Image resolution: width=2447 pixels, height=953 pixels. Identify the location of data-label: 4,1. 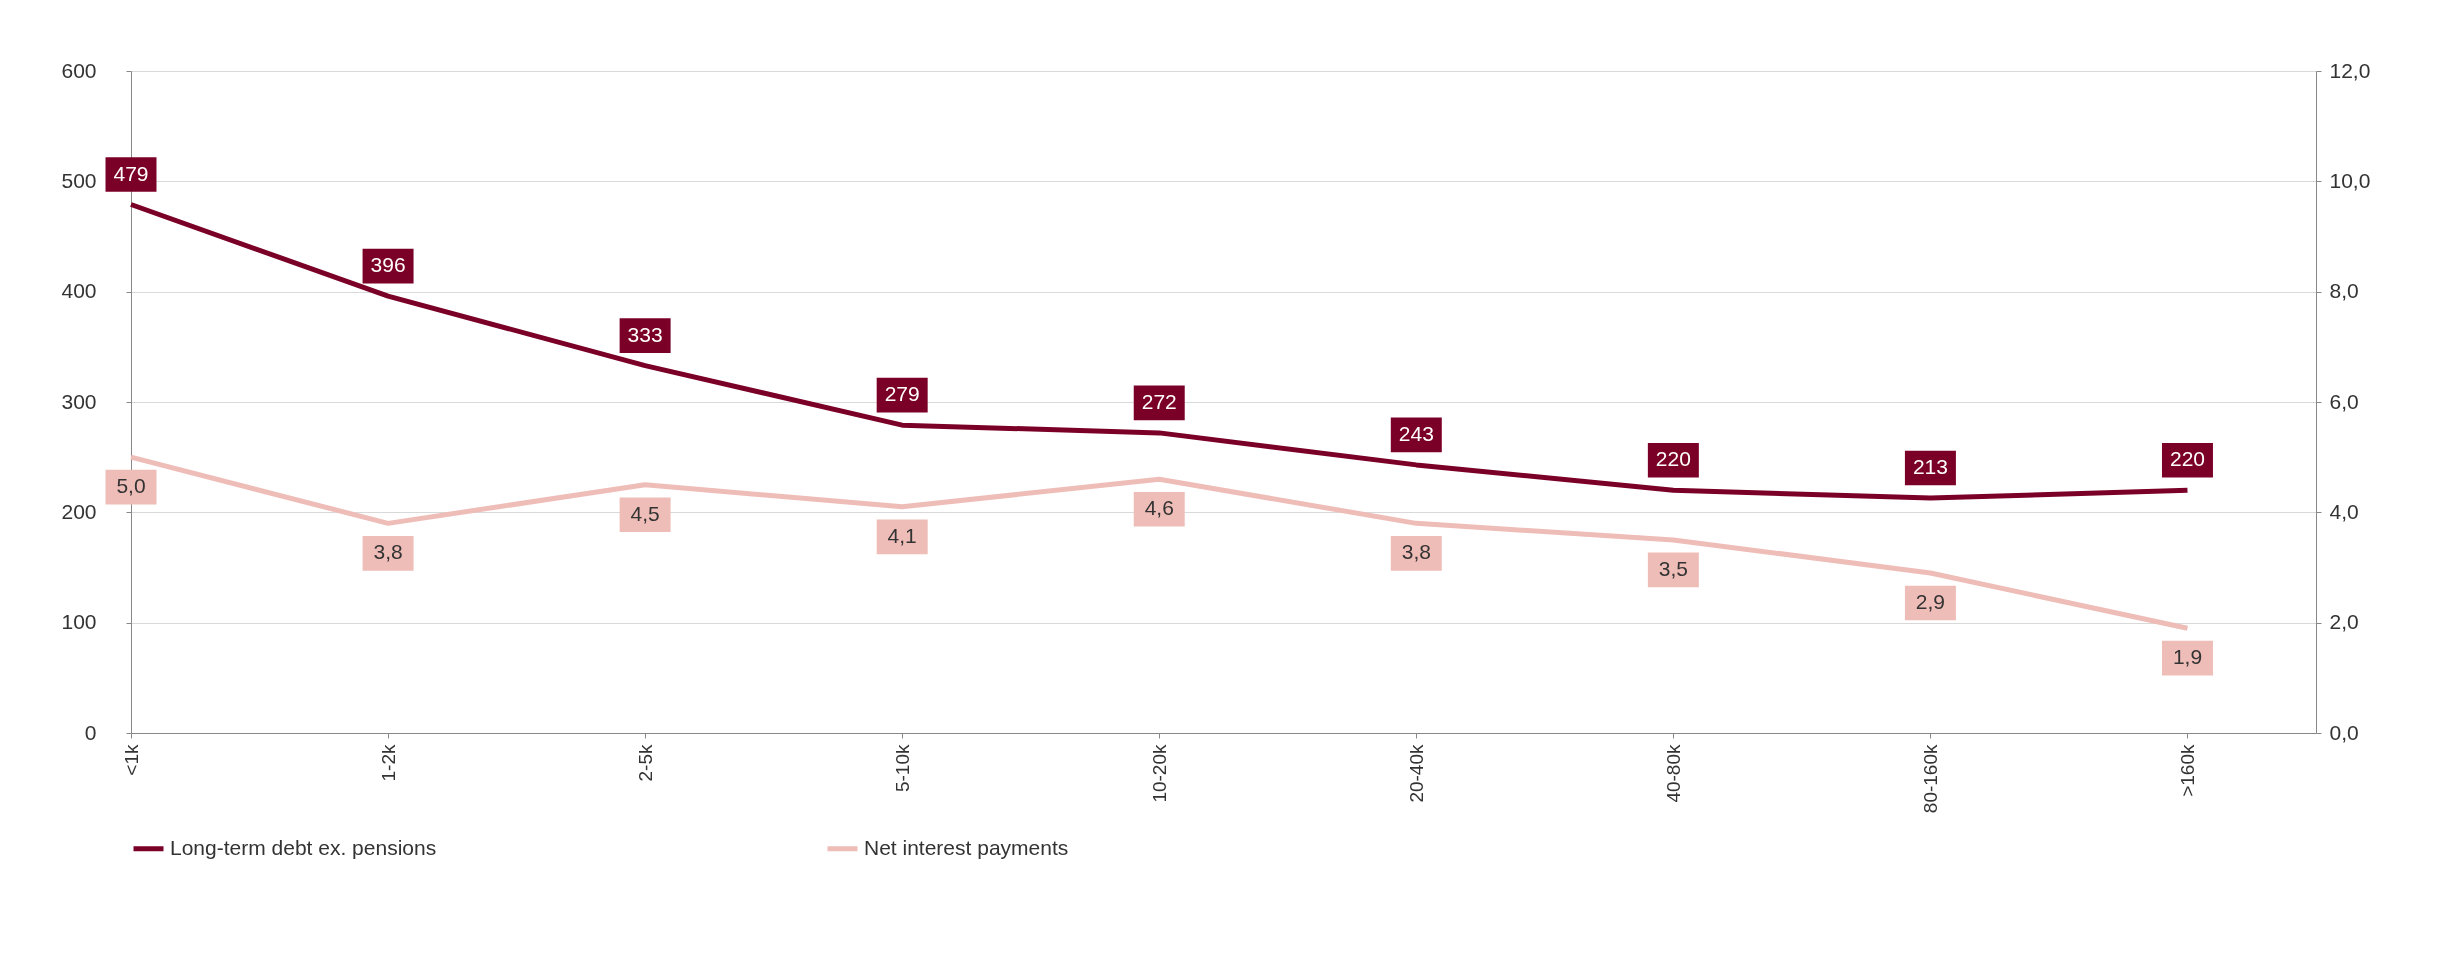
(902, 535).